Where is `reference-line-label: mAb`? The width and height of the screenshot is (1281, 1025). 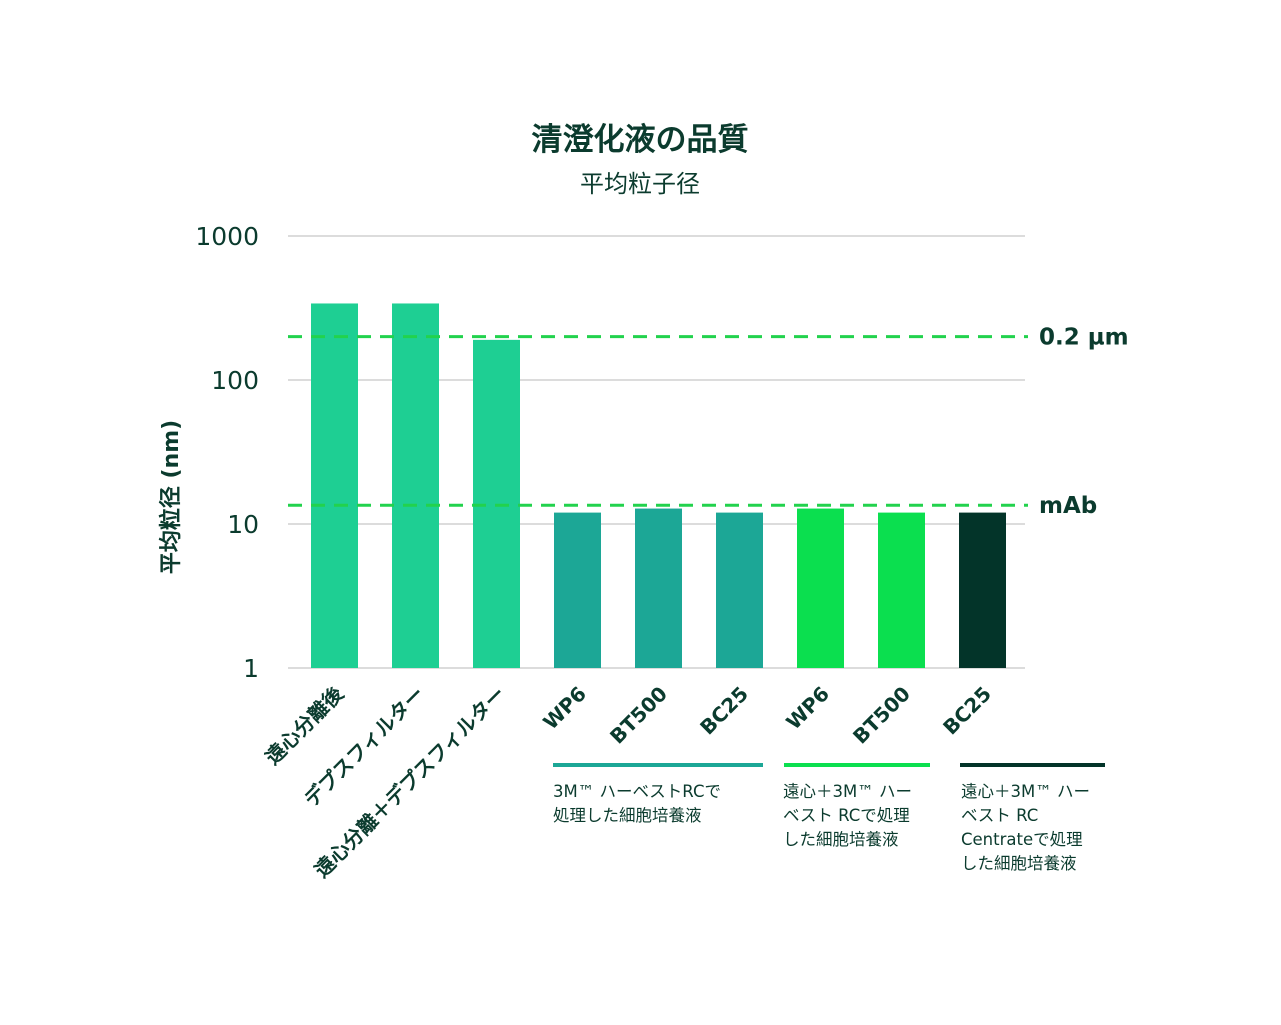 reference-line-label: mAb is located at coordinates (1068, 506).